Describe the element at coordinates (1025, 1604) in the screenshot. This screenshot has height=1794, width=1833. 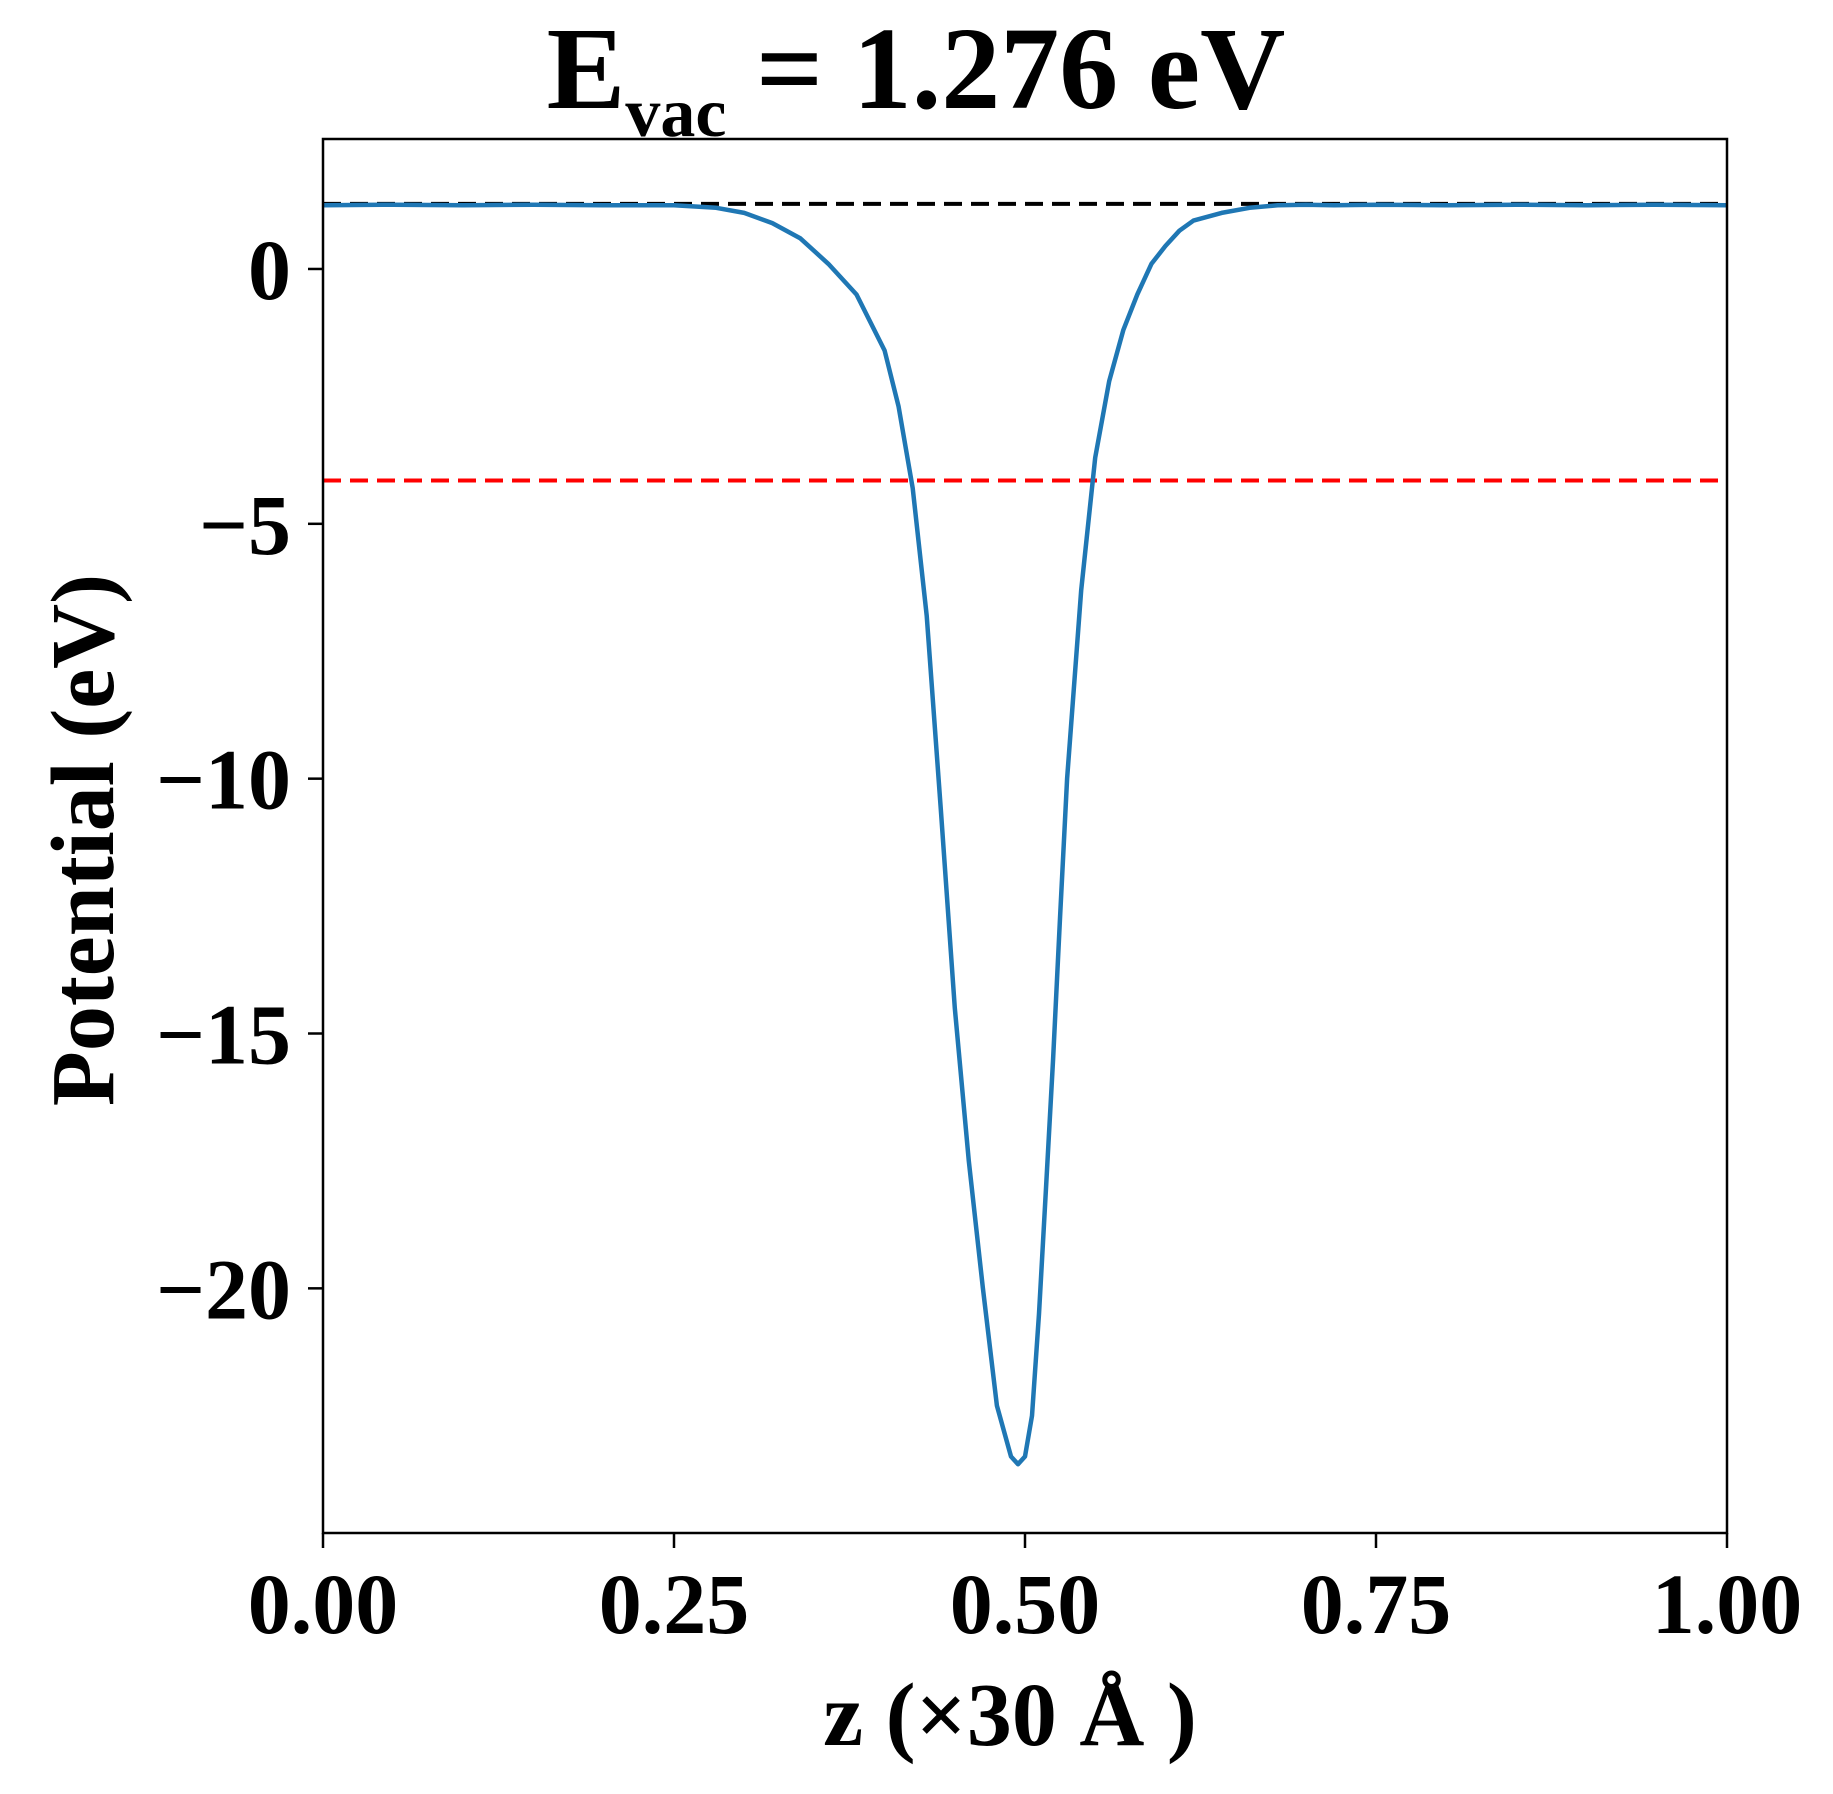
I see `x-tick-label: 0.50` at that location.